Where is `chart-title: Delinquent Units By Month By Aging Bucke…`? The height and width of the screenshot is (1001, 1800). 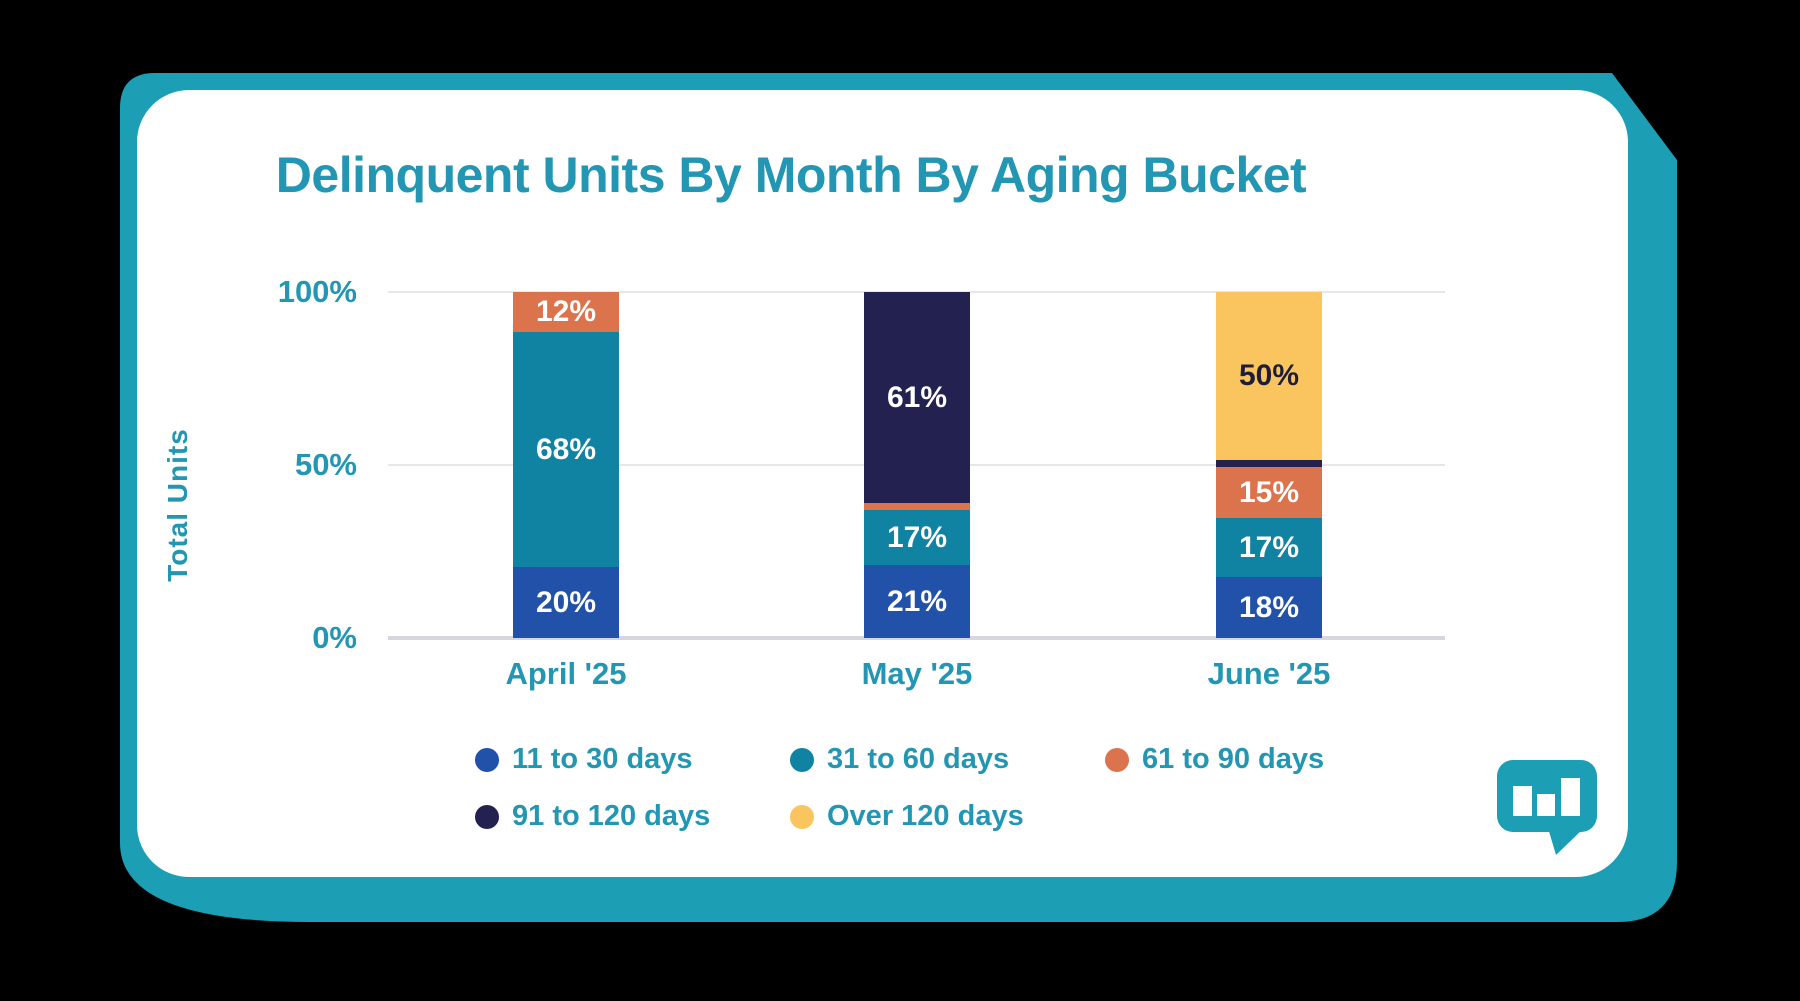 chart-title: Delinquent Units By Month By Aging Bucke… is located at coordinates (791, 175).